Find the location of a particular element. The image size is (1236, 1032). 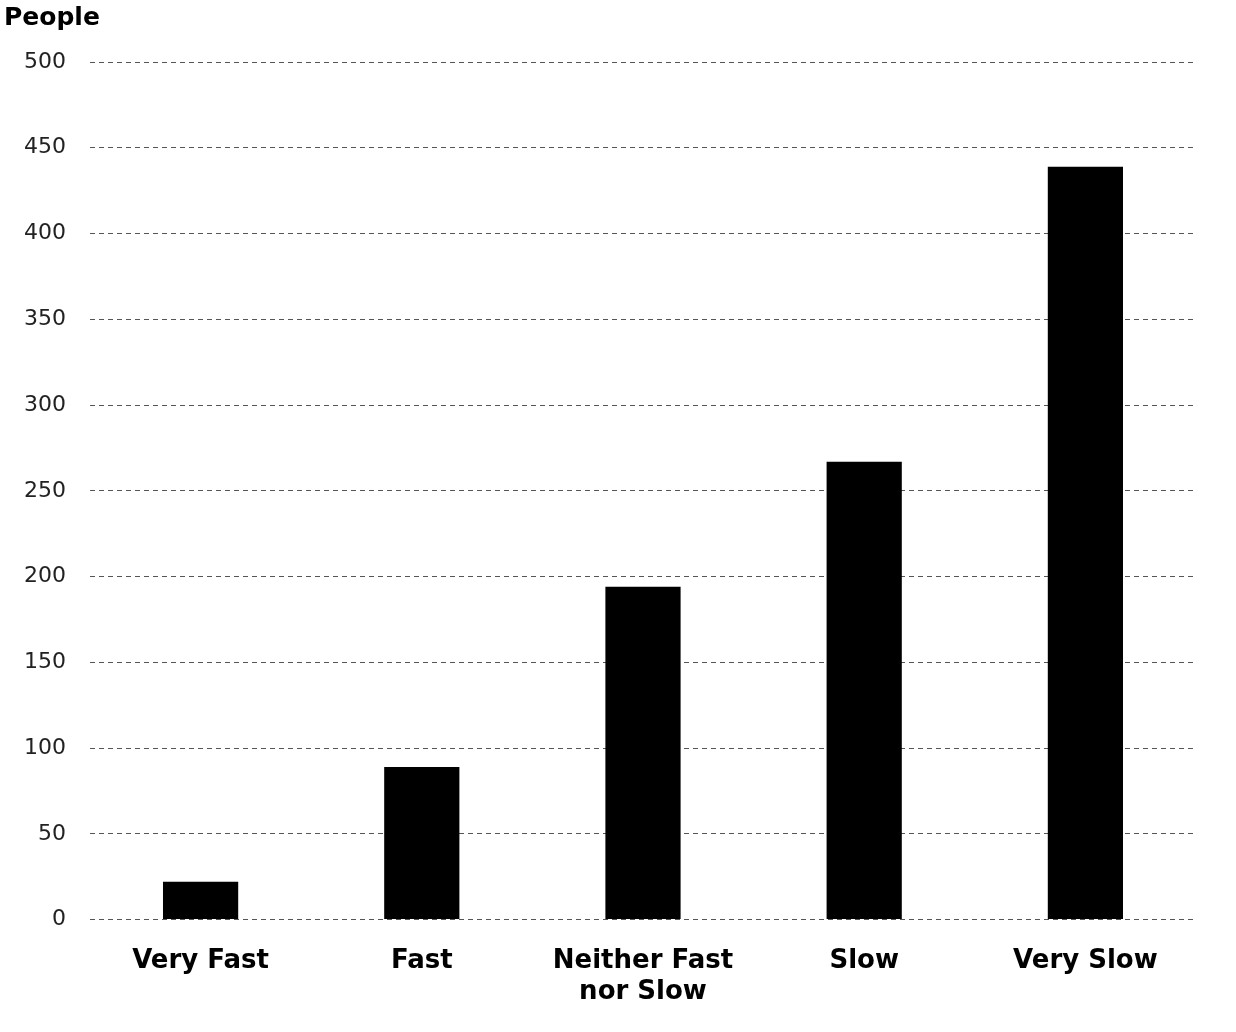

y-axis-title: People is located at coordinates (52, 16).